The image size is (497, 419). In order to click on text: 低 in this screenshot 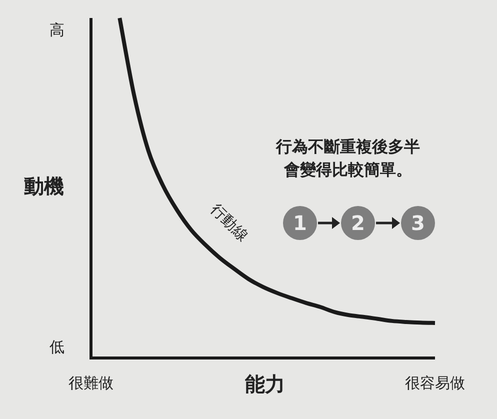, I will do `click(57, 347)`.